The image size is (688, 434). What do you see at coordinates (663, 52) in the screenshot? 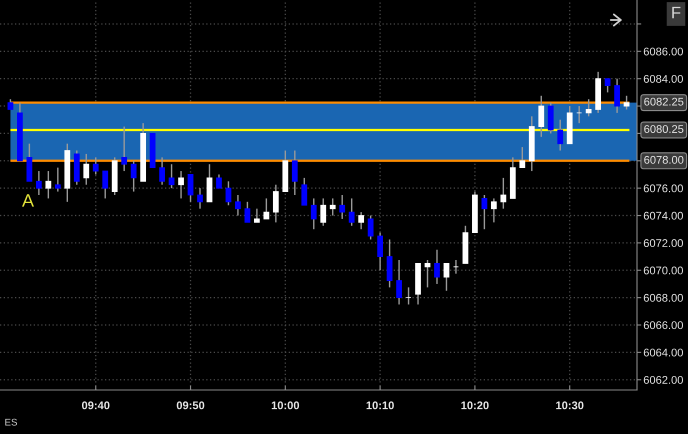
I see `y-tick-label: 6086.00` at bounding box center [663, 52].